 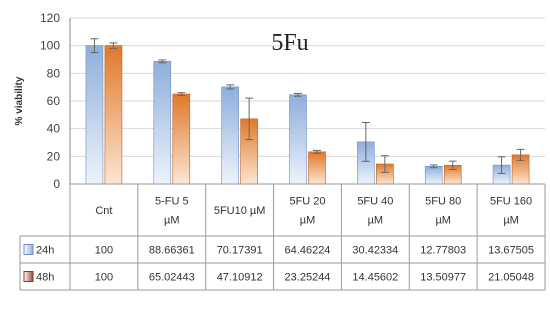 I want to click on table-cell-48h-3: 23.25244, so click(x=308, y=278).